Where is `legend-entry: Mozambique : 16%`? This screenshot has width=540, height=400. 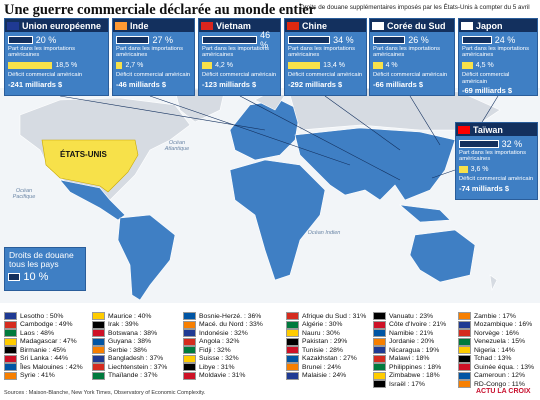 legend-entry: Mozambique : 16% is located at coordinates (495, 324).